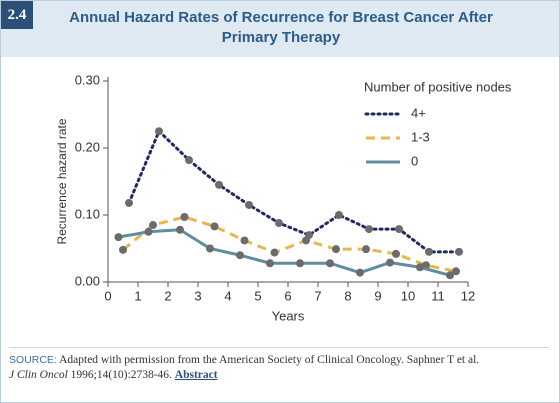  I want to click on x-tick-label: 8, so click(347, 295).